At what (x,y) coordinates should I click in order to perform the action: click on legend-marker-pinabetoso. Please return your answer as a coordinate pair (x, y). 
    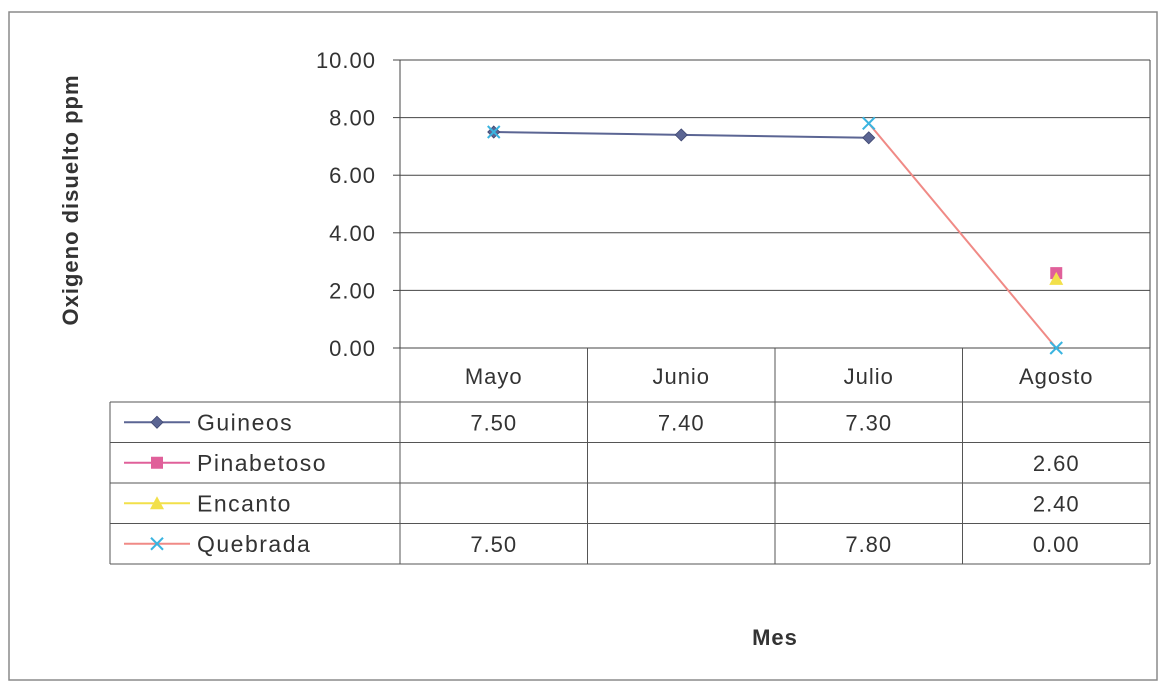
    Looking at the image, I should click on (157, 462).